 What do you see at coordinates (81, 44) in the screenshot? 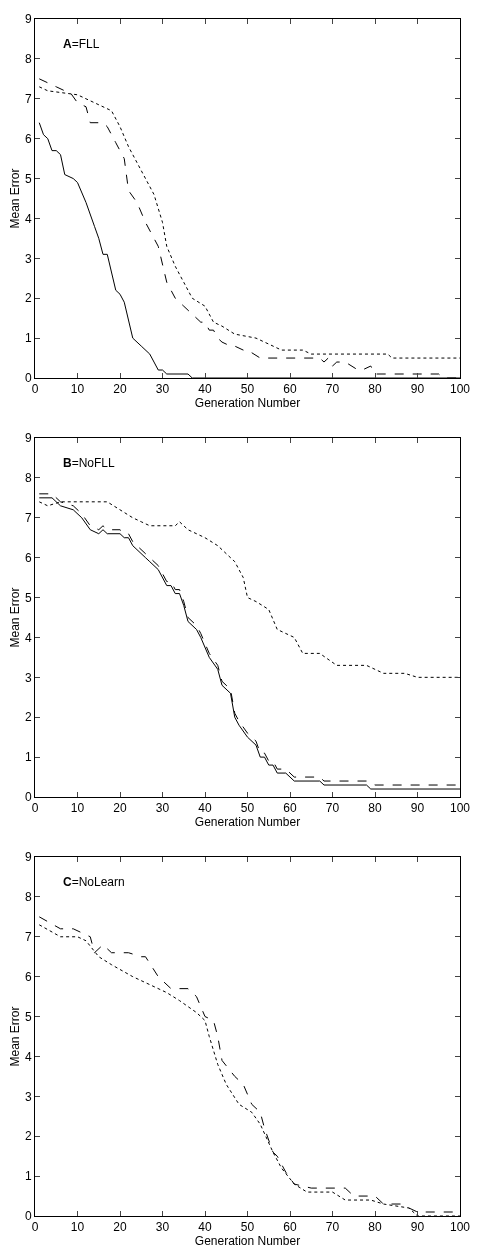
I see `annotation: A=FLL` at bounding box center [81, 44].